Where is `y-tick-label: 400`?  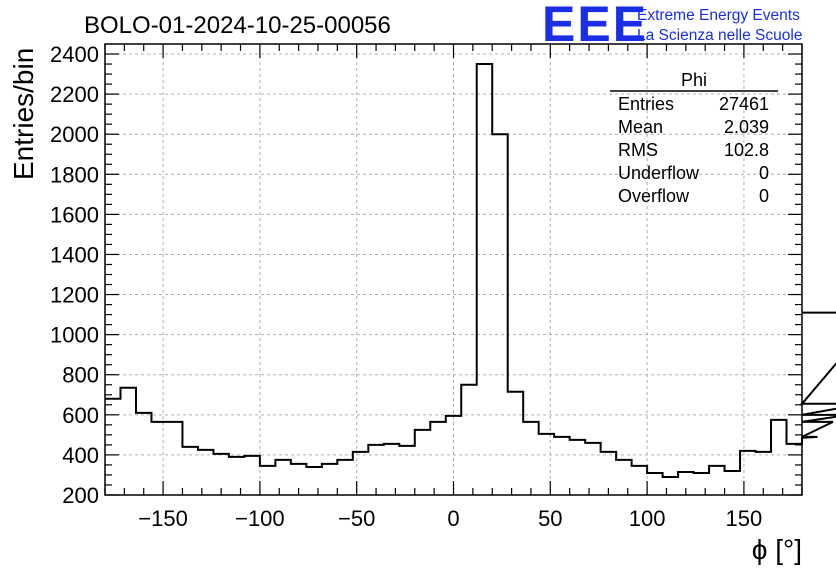
y-tick-label: 400 is located at coordinates (80, 455).